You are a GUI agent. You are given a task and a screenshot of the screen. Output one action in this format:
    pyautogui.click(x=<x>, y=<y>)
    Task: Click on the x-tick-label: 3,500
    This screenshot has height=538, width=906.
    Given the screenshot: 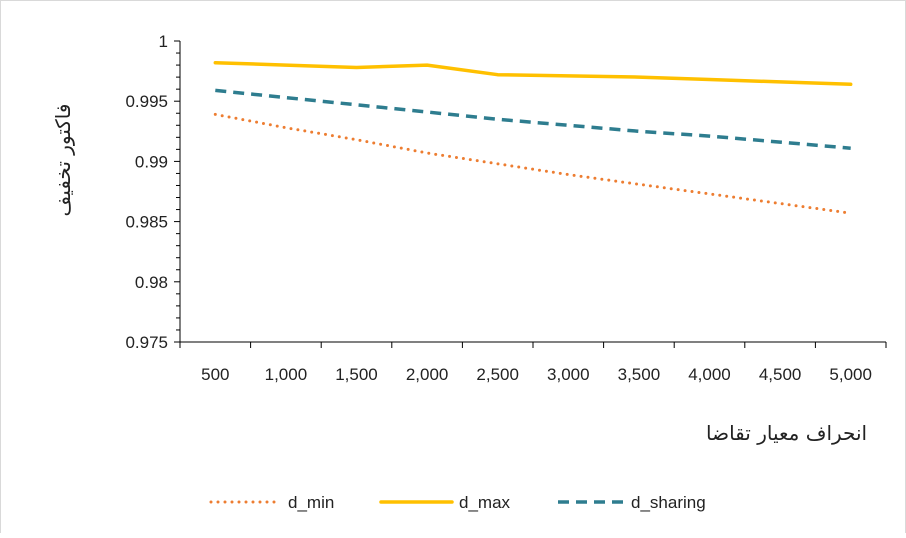 What is the action you would take?
    pyautogui.click(x=639, y=374)
    